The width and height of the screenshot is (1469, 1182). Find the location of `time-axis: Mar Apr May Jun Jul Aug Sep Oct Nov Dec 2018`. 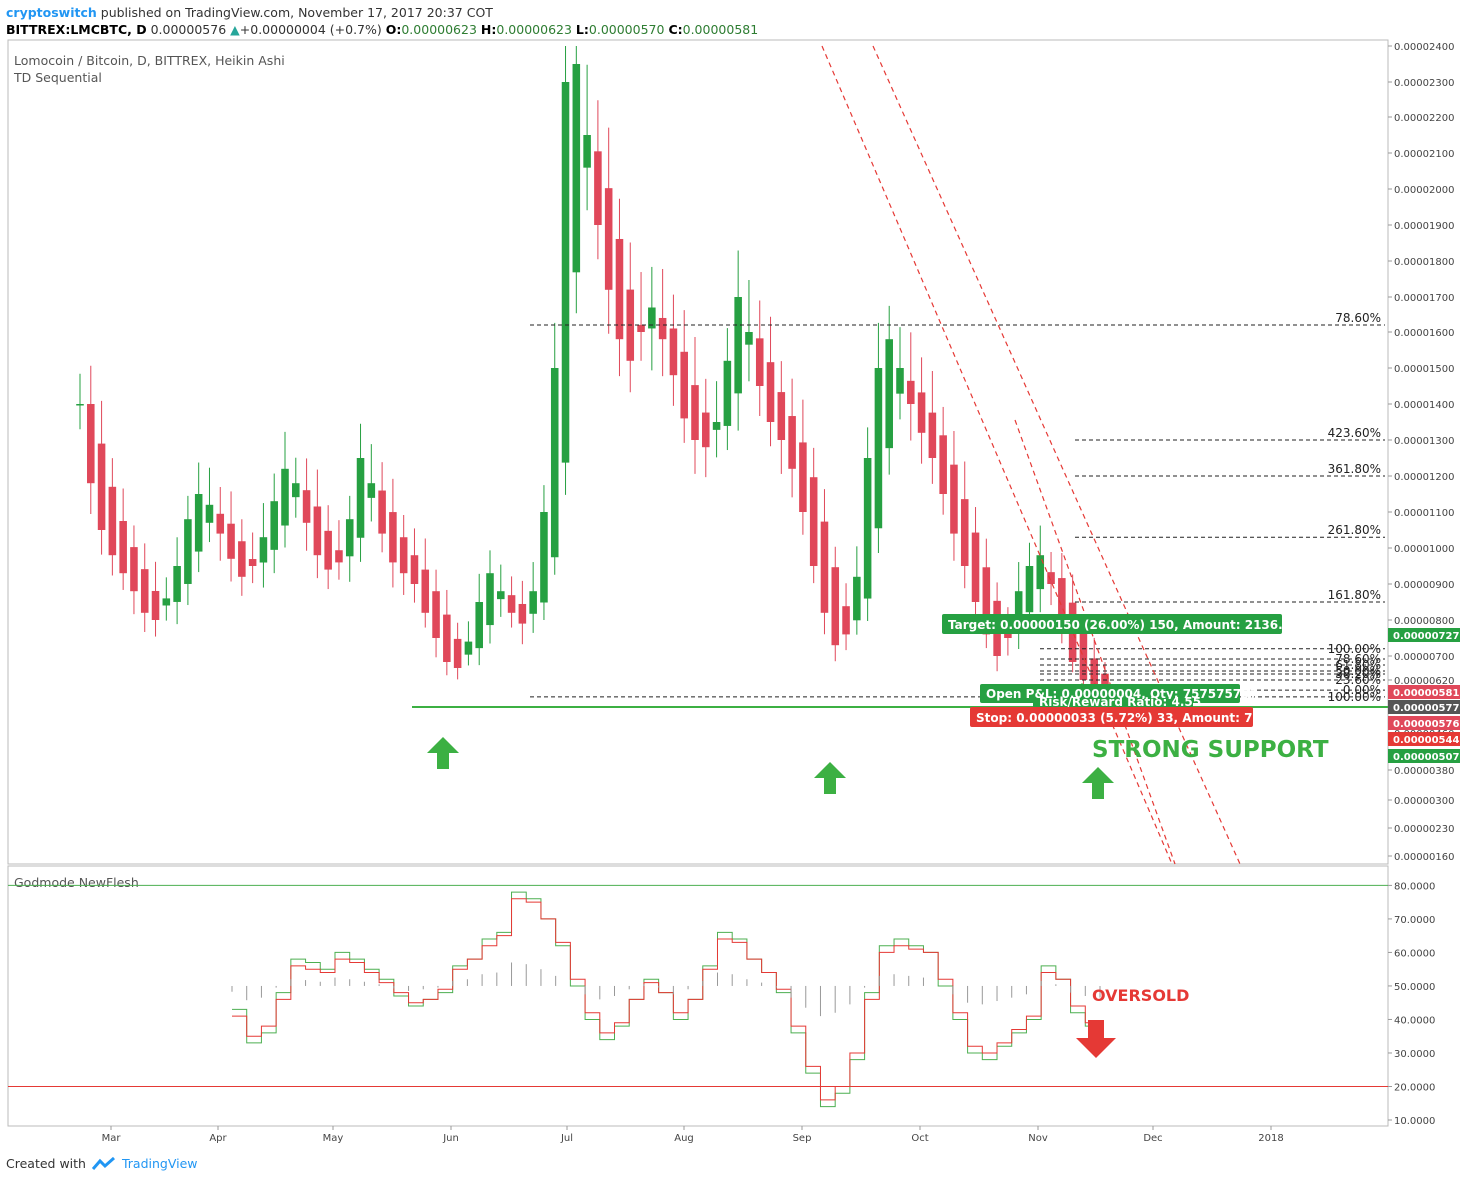

time-axis: Mar Apr May Jun Jul Aug Sep Oct Nov Dec 2018 is located at coordinates (693, 1135).